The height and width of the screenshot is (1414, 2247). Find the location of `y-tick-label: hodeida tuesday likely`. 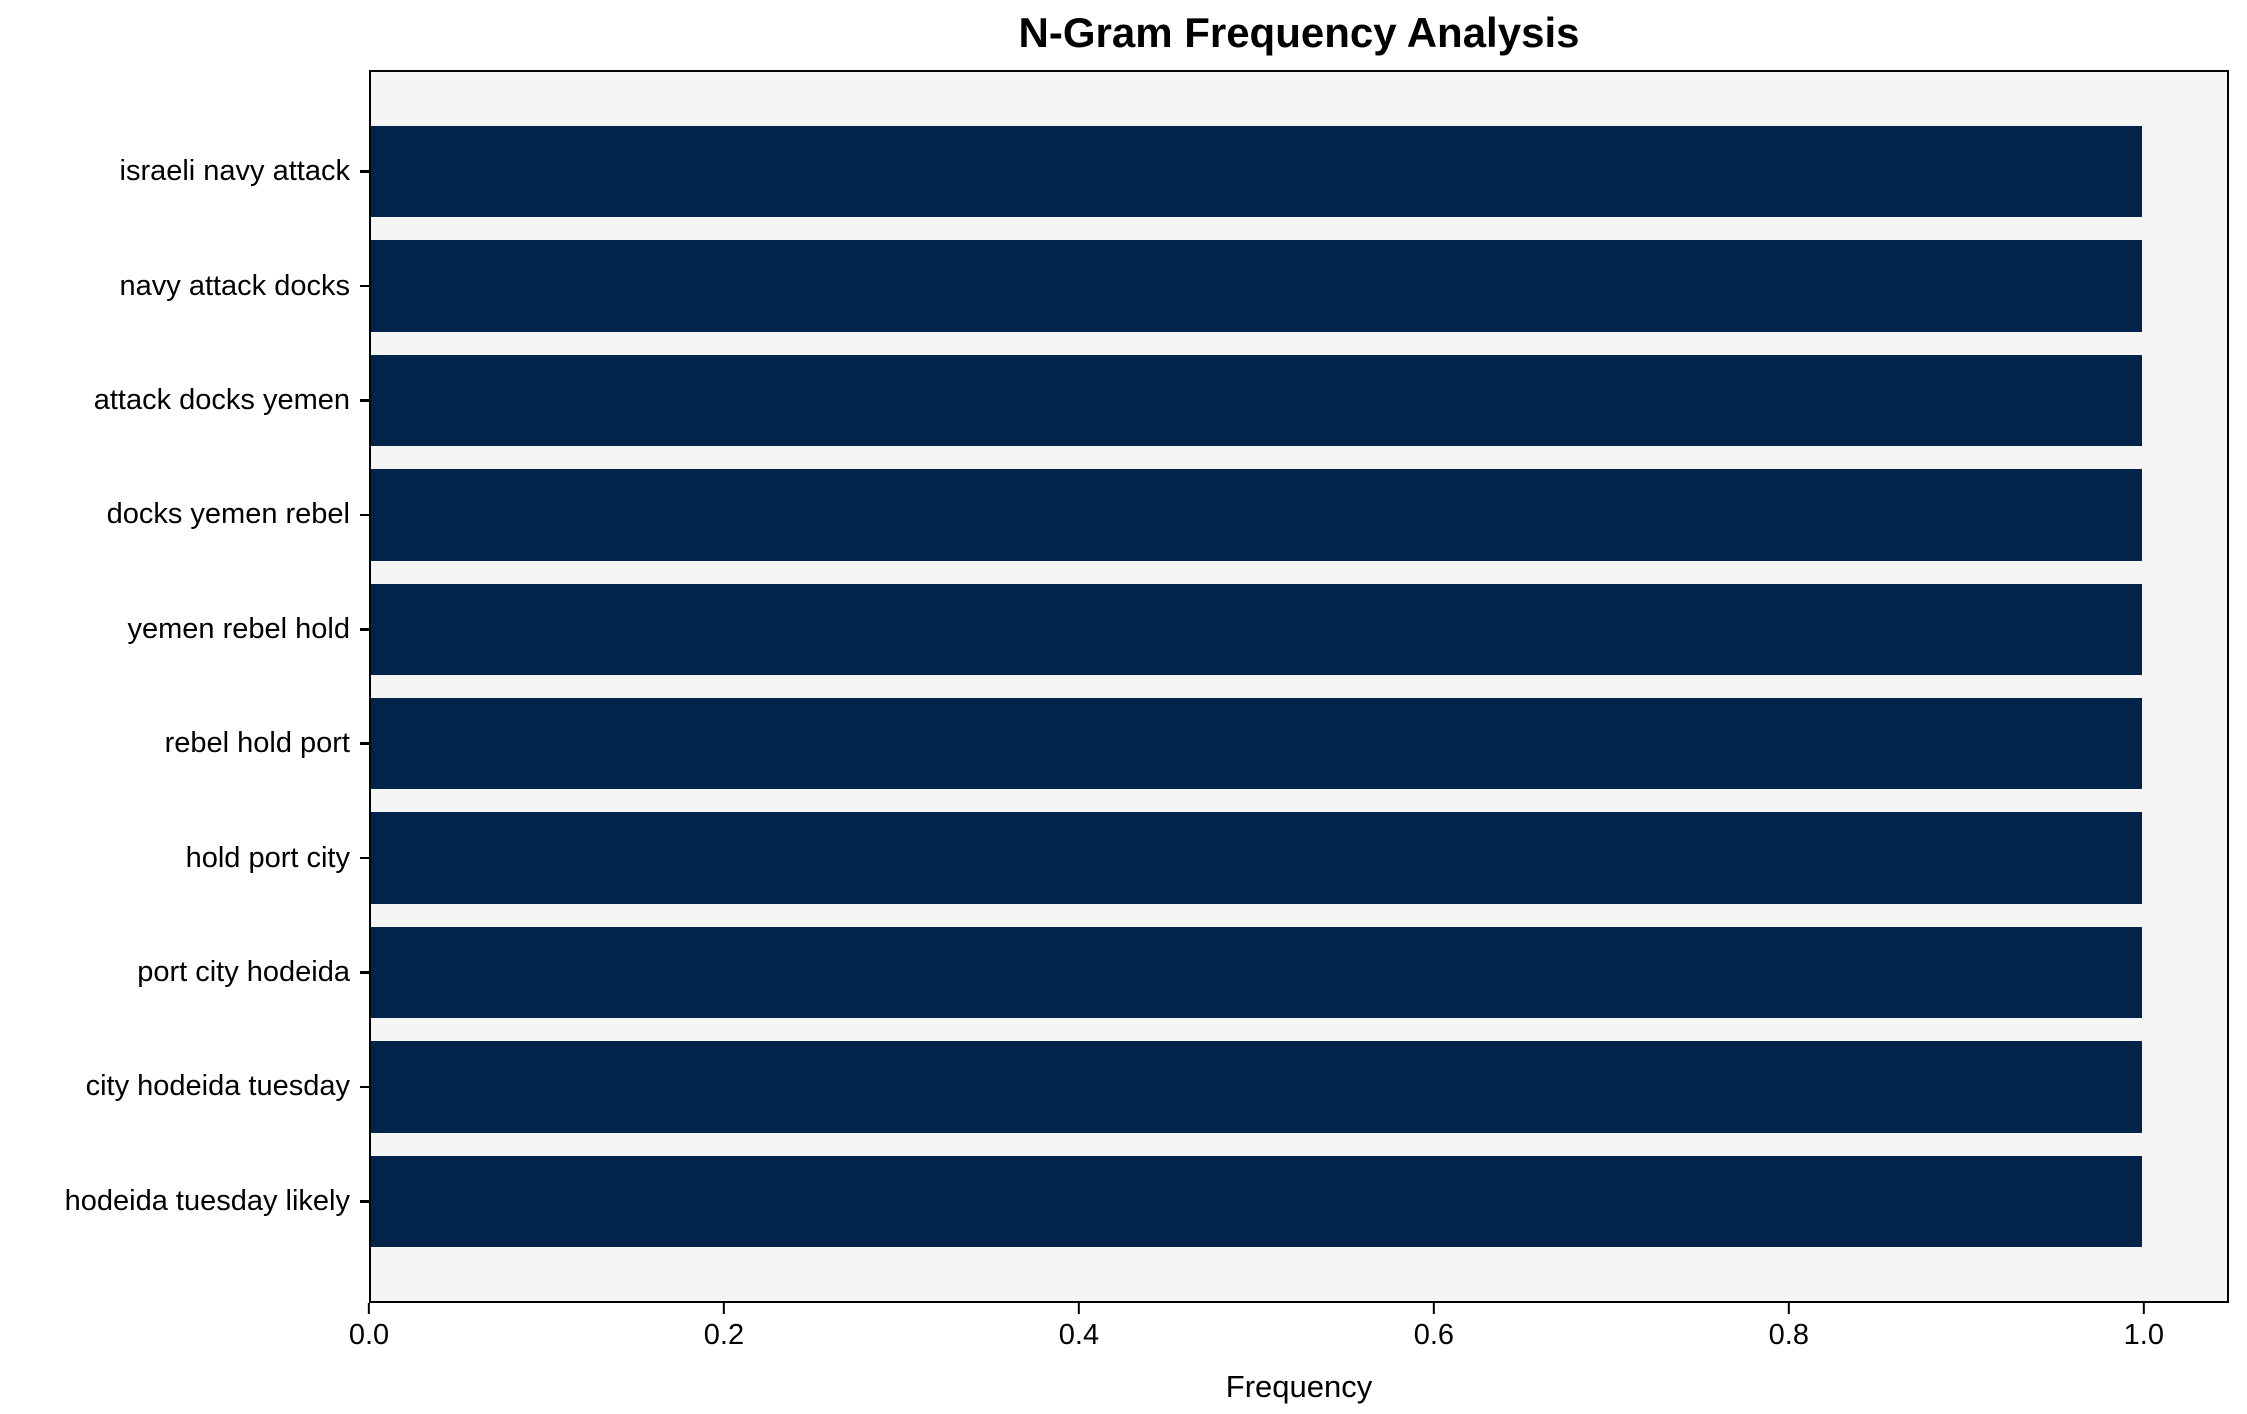

y-tick-label: hodeida tuesday likely is located at coordinates (207, 1200).